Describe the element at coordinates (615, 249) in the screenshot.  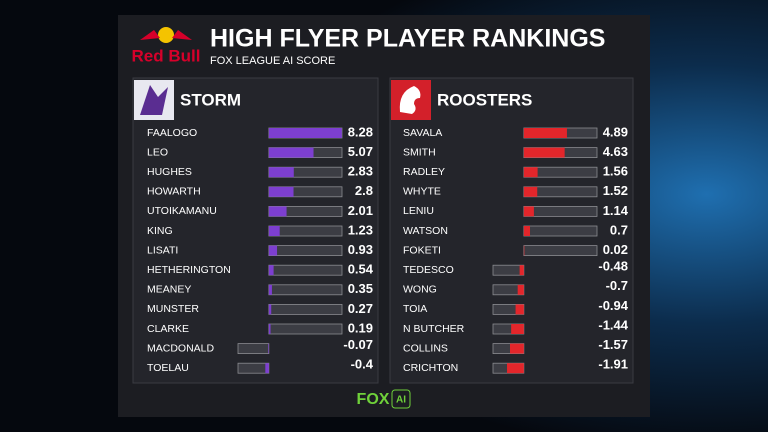
I see `value-label: 0.02` at that location.